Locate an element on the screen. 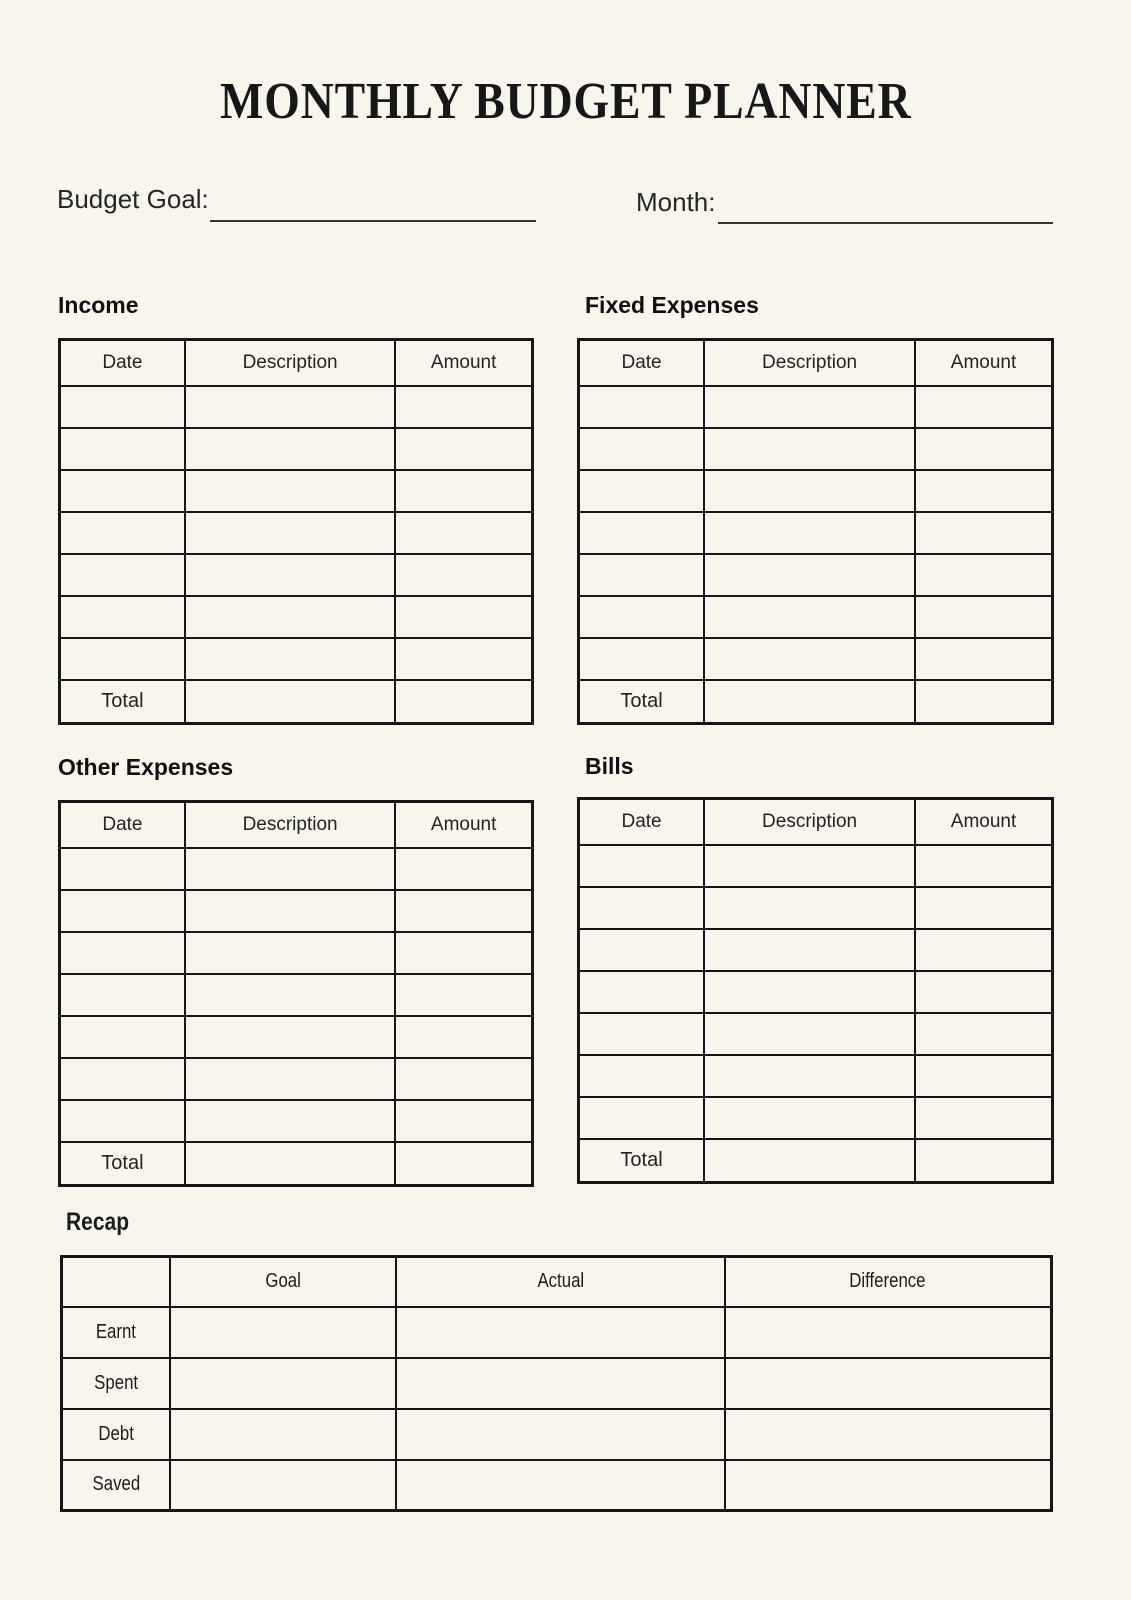  recap-saved-difference-cell is located at coordinates (888, 1485).